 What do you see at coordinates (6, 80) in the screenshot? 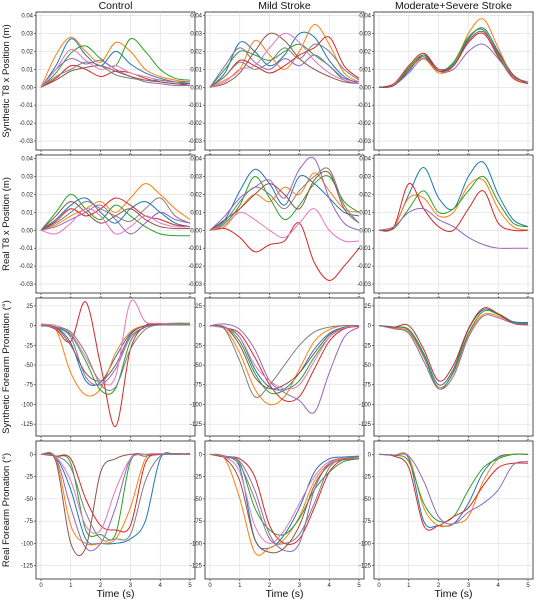
I see `row-ylabel: Synthetic T8 x Position (m)` at bounding box center [6, 80].